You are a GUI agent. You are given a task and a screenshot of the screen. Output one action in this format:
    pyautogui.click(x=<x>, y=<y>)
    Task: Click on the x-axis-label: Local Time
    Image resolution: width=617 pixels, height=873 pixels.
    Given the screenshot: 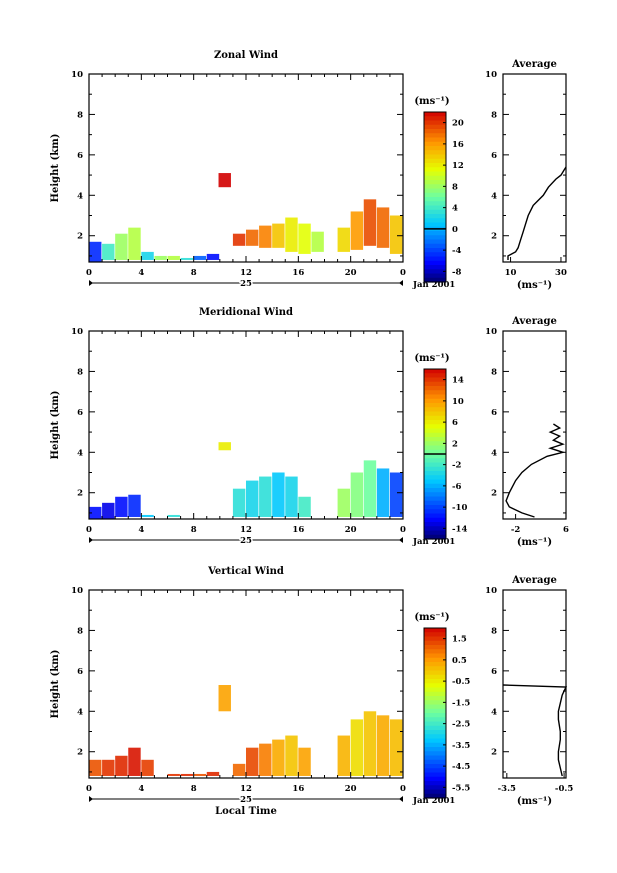 What is the action you would take?
    pyautogui.click(x=246, y=811)
    